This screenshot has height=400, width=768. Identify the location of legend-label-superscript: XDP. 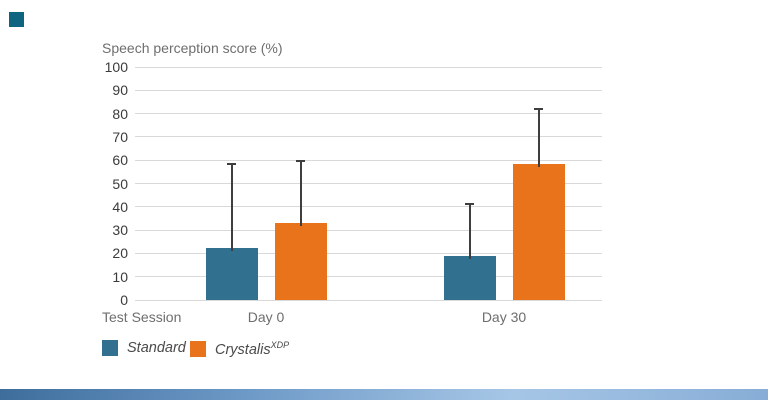
(280, 345).